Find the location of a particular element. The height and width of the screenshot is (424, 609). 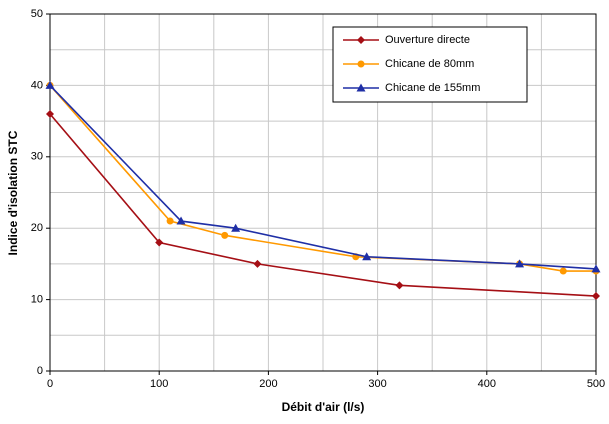

legend-label: Chicane de 155mm is located at coordinates (432, 88).